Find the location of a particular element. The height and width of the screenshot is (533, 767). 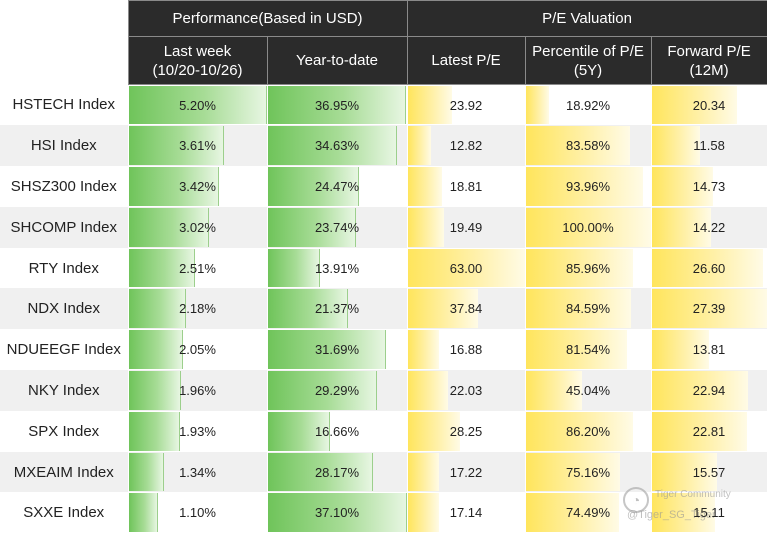

pe-percentile-value: 85.96% is located at coordinates (588, 268).